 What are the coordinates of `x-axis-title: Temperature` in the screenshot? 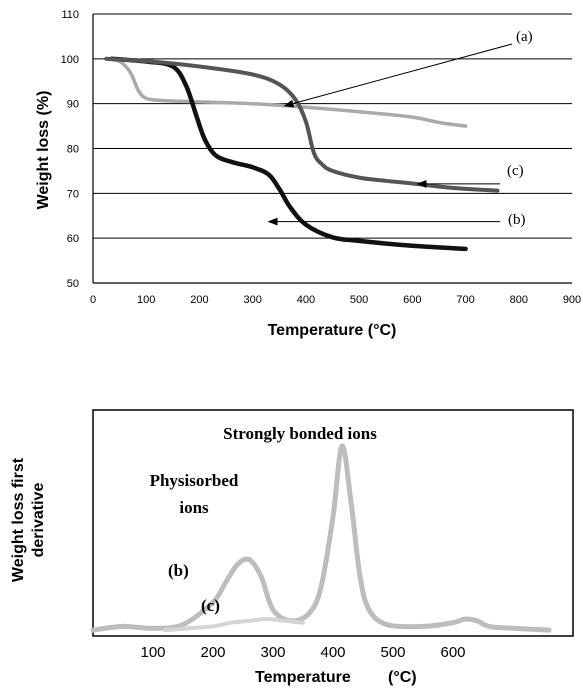 It's located at (303, 677).